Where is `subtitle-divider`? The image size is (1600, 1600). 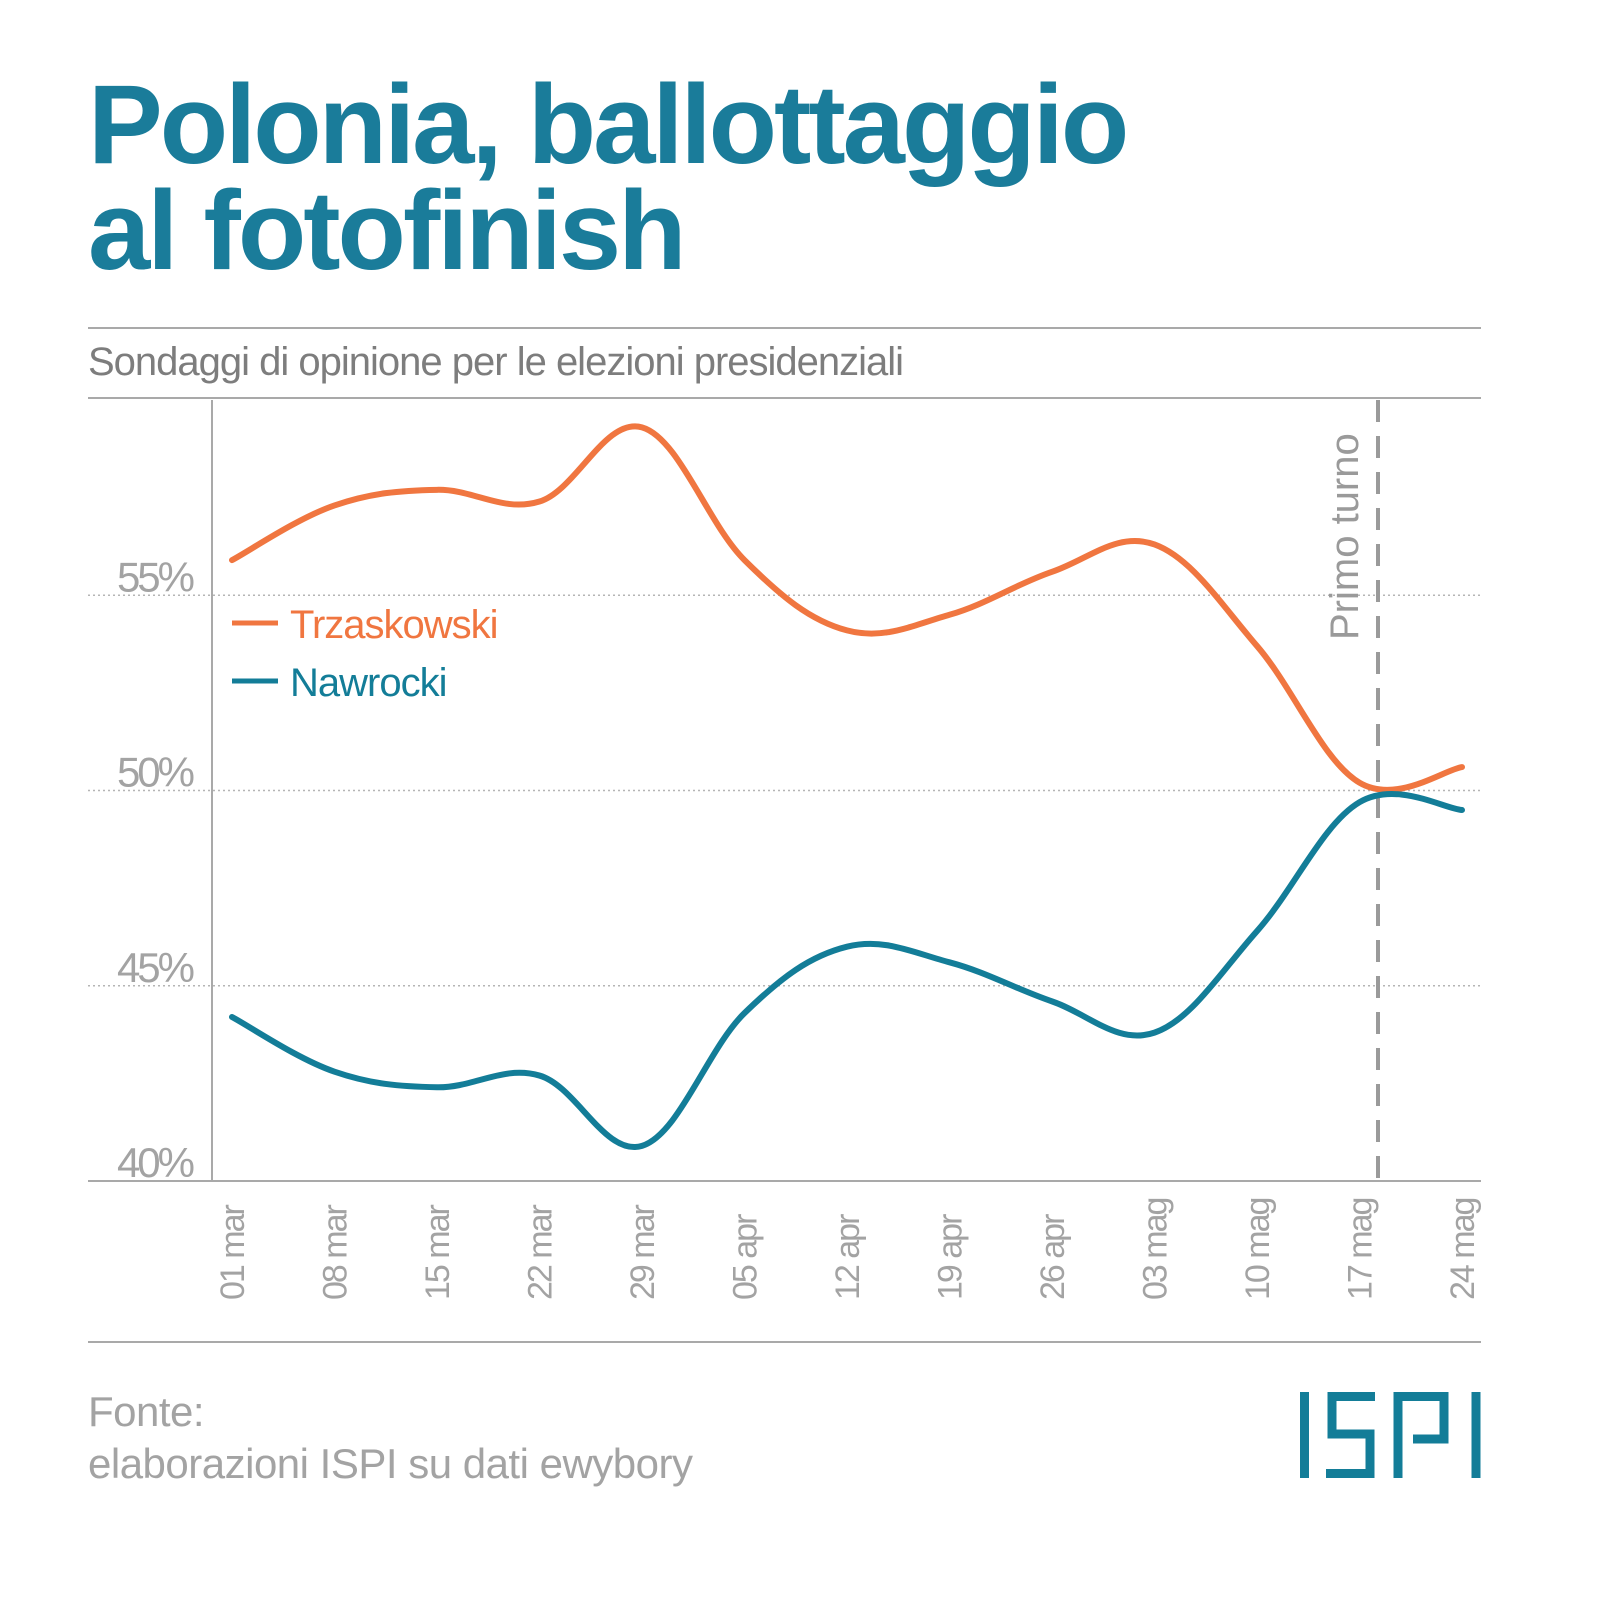
subtitle-divider is located at coordinates (784, 398).